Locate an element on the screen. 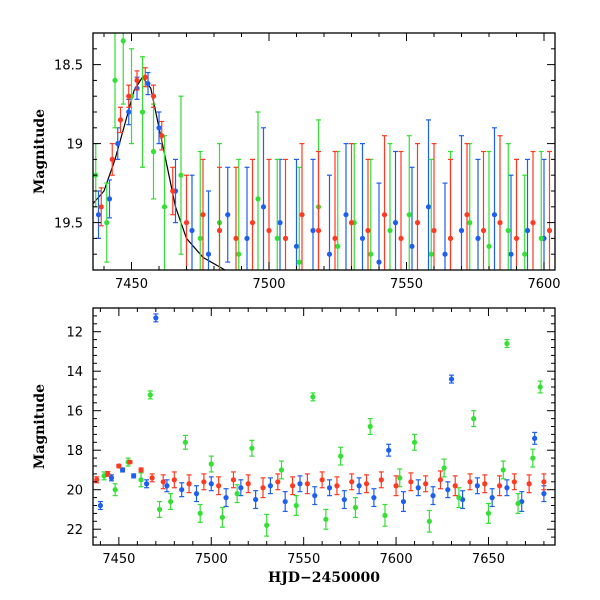  y-tick-label: 19.5 is located at coordinates (68, 224).